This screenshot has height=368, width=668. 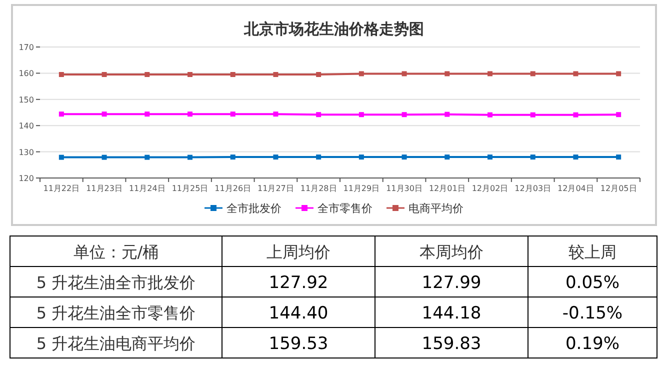 What do you see at coordinates (592, 252) in the screenshot?
I see `text: 较上周` at bounding box center [592, 252].